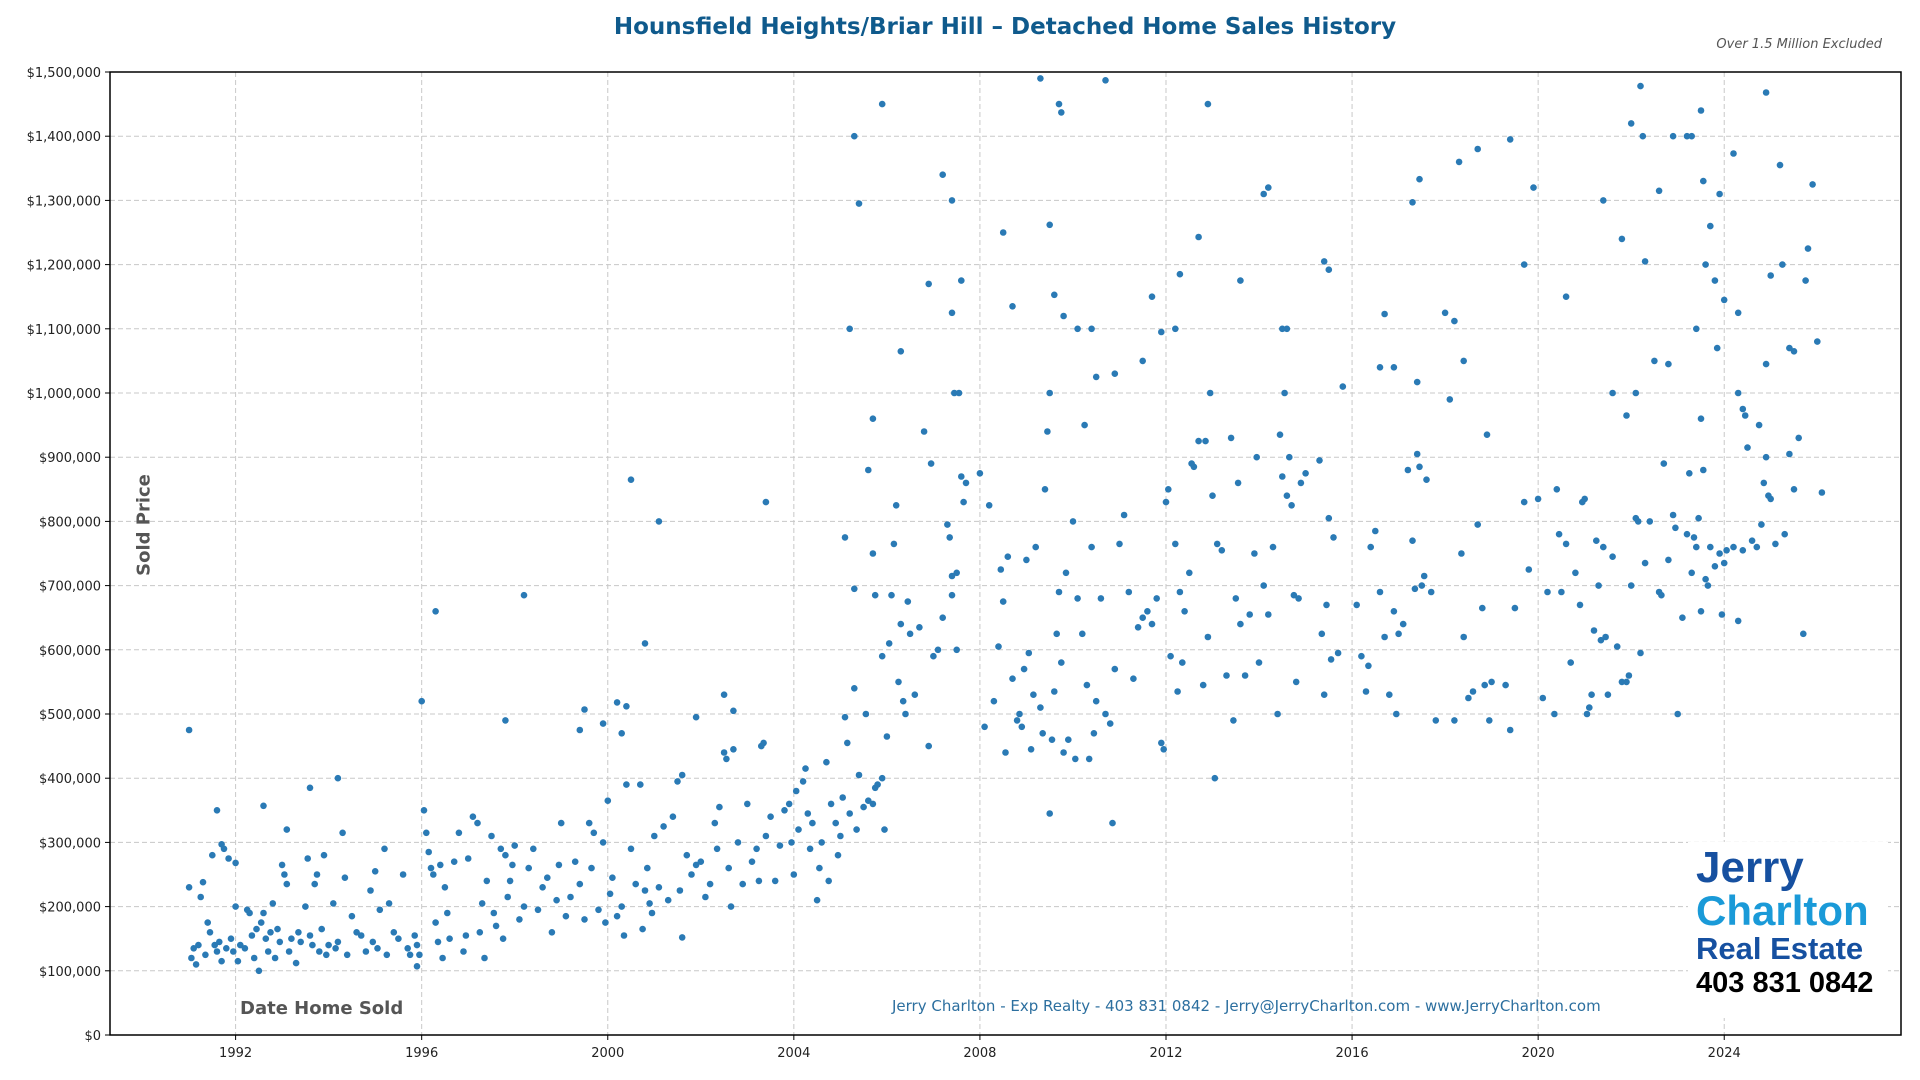 The height and width of the screenshot is (1080, 1920). I want to click on y-tick-label: $600,000, so click(70, 651).